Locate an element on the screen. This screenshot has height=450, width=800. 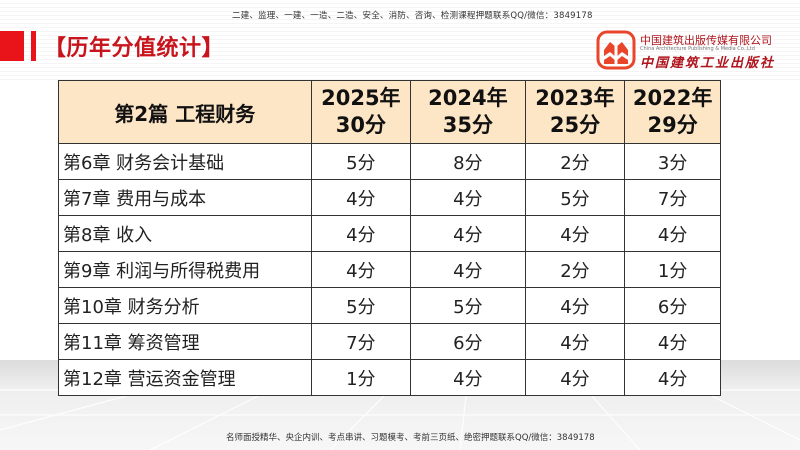
chapter-name: 第9章 利润与所得税费用 is located at coordinates (185, 269).